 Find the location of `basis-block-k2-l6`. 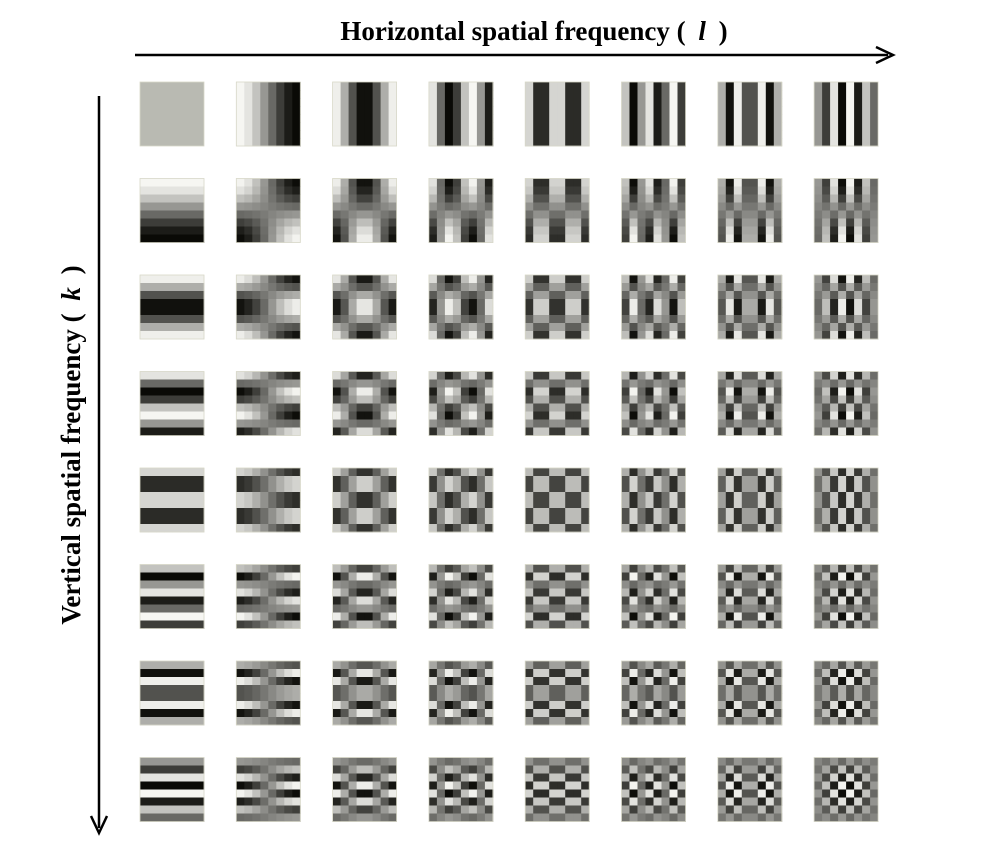

basis-block-k2-l6 is located at coordinates (750, 307).